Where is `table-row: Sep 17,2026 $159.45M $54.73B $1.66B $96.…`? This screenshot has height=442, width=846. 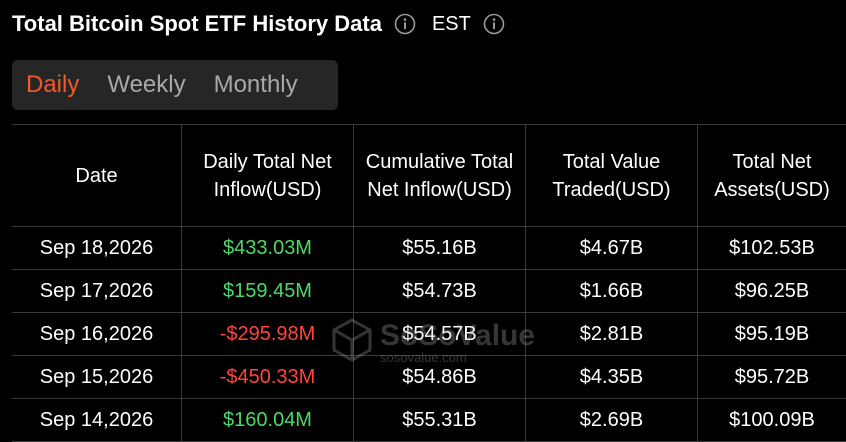
table-row: Sep 17,2026 $159.45M $54.73B $1.66B $96.… is located at coordinates (429, 291).